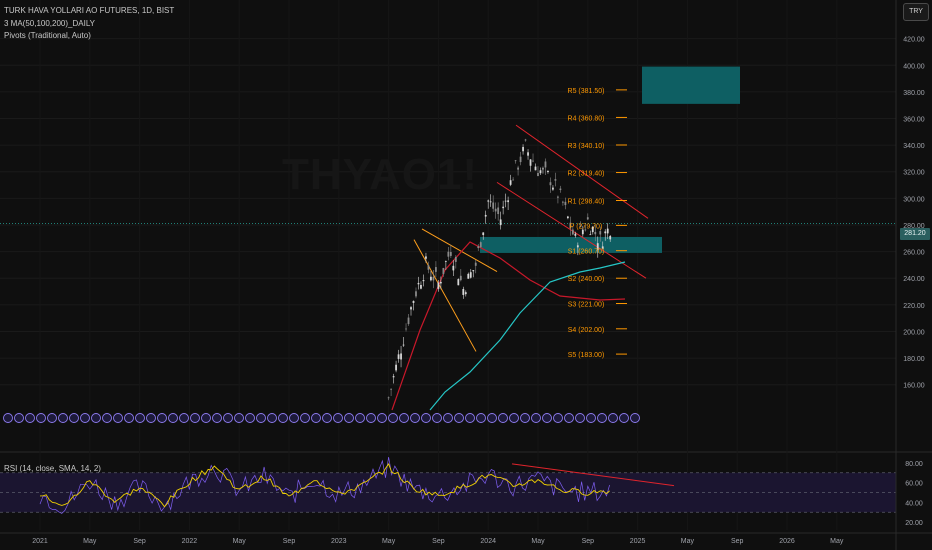 The width and height of the screenshot is (932, 550). I want to click on y-tick-label: 320.00, so click(914, 173).